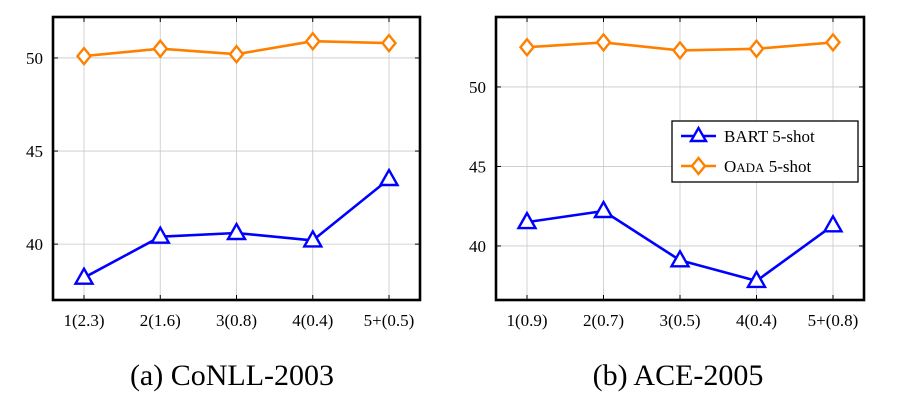  I want to click on x-tick-label: 2(1.6), so click(160, 320).